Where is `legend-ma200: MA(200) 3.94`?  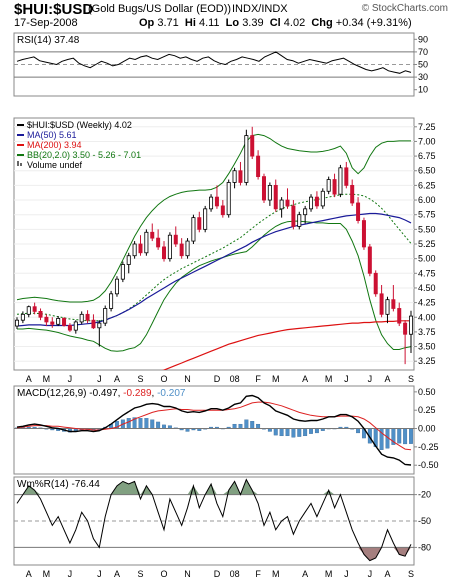 legend-ma200: MA(200) 3.94 is located at coordinates (54, 145).